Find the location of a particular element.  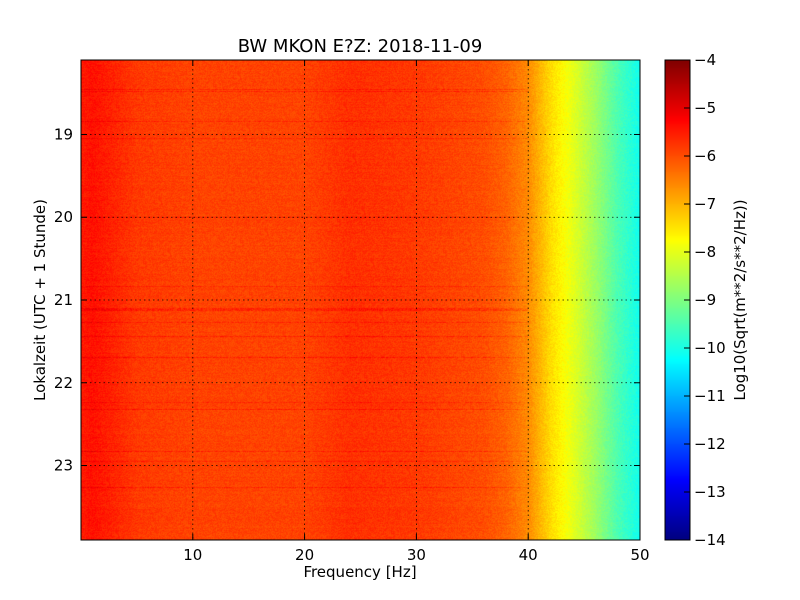

colorbar-ticks: −4 −5 −6 −7 −8 −9 −10 −11 −12 −13 −14 is located at coordinates (705, 300).